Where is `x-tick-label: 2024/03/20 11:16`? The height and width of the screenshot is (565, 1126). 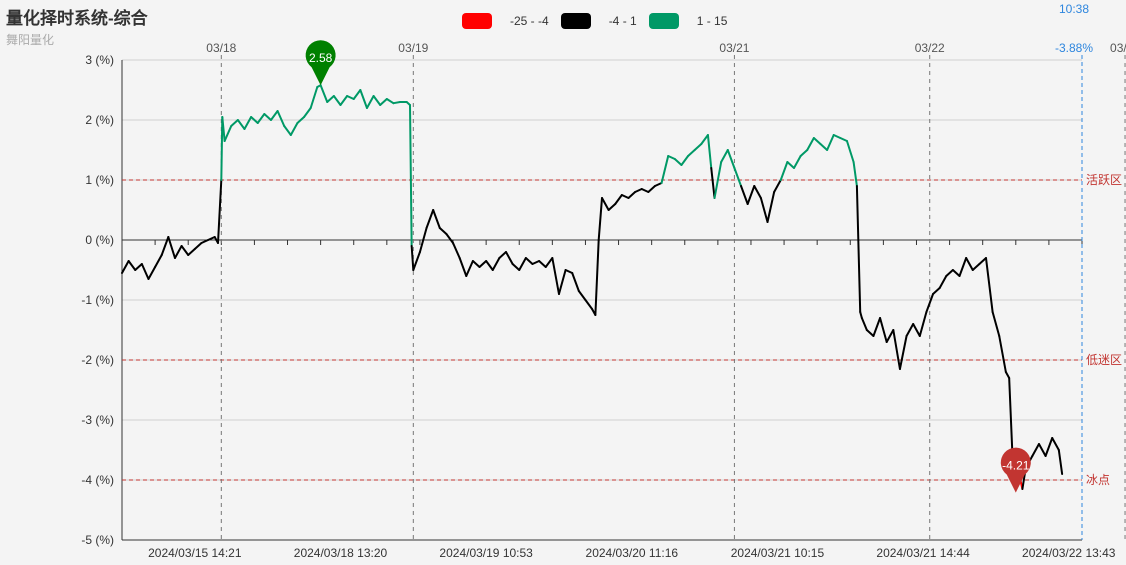 x-tick-label: 2024/03/20 11:16 is located at coordinates (632, 553).